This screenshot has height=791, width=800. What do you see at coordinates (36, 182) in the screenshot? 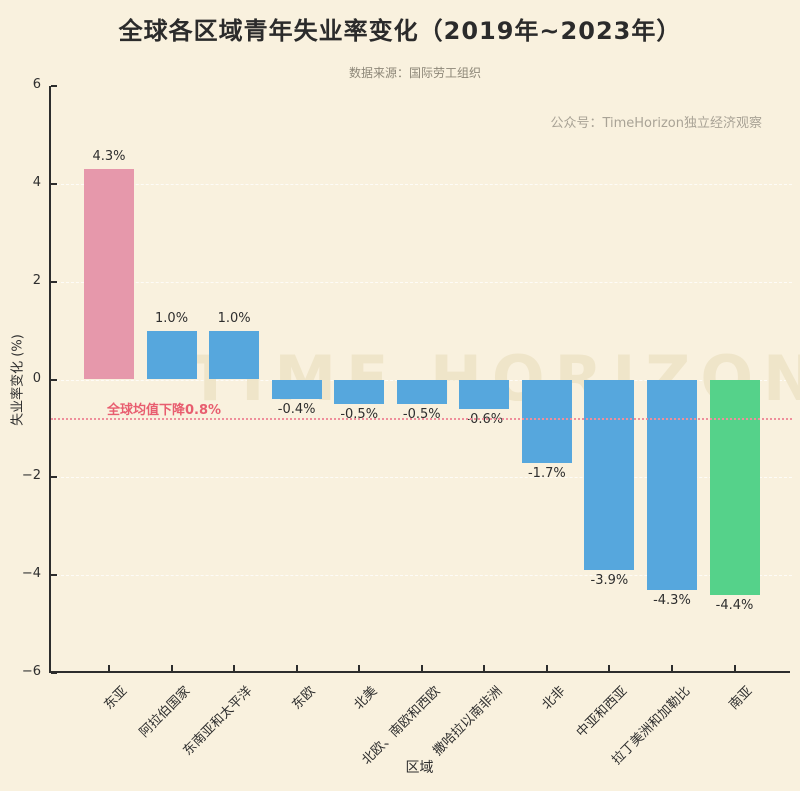
I see `y-tick-label: 4` at bounding box center [36, 182].